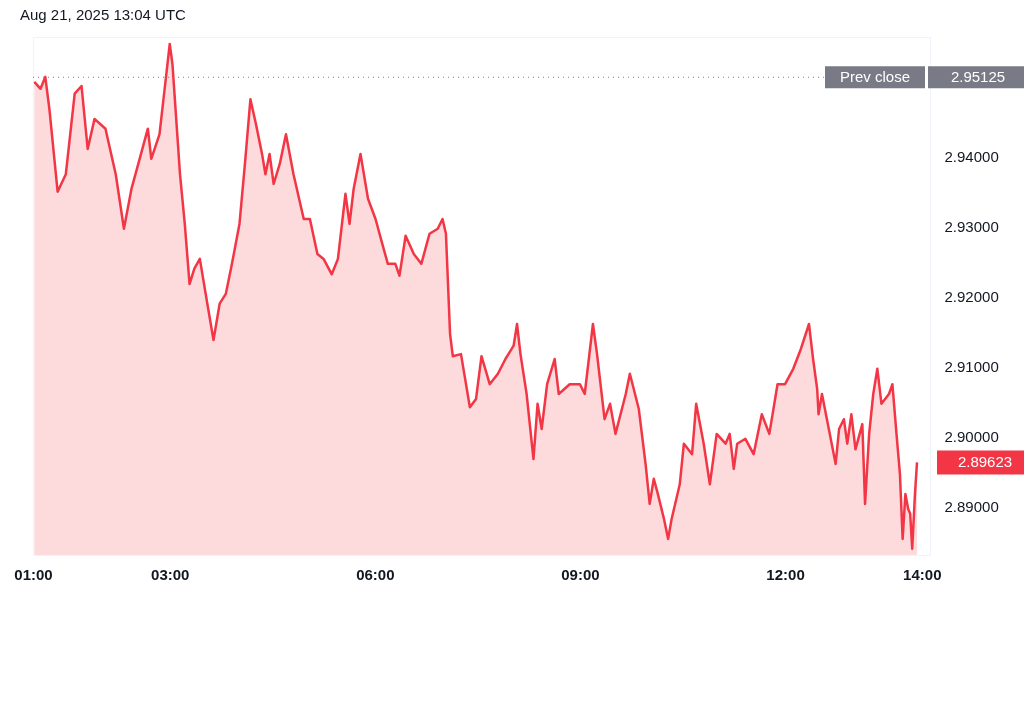 The height and width of the screenshot is (707, 1024). What do you see at coordinates (971, 366) in the screenshot?
I see `y-tick-label: 2.91000` at bounding box center [971, 366].